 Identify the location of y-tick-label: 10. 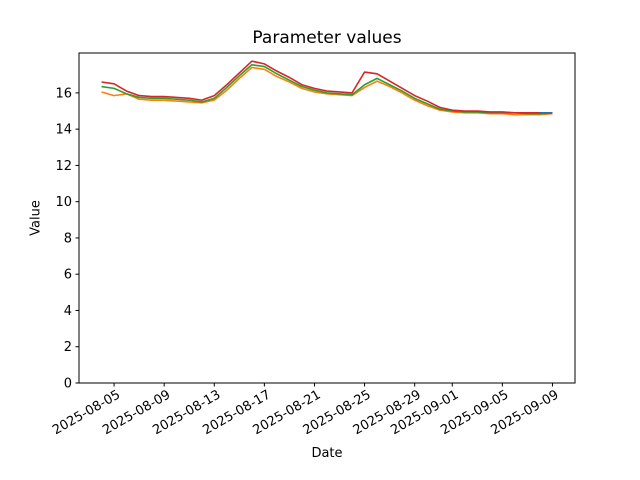
(63, 202).